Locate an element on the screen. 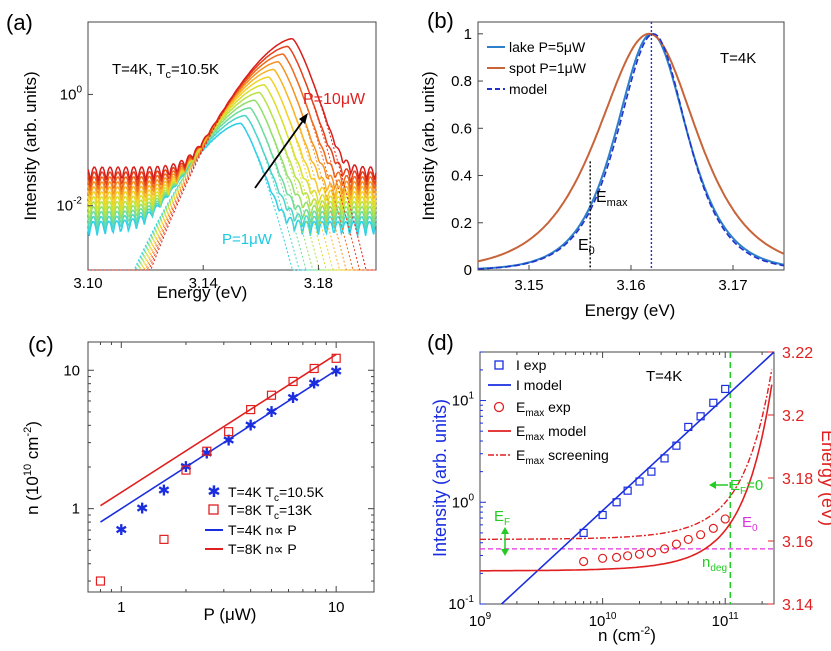 Image resolution: width=831 pixels, height=651 pixels. y-right-tick-label: 3.18 is located at coordinates (797, 479).